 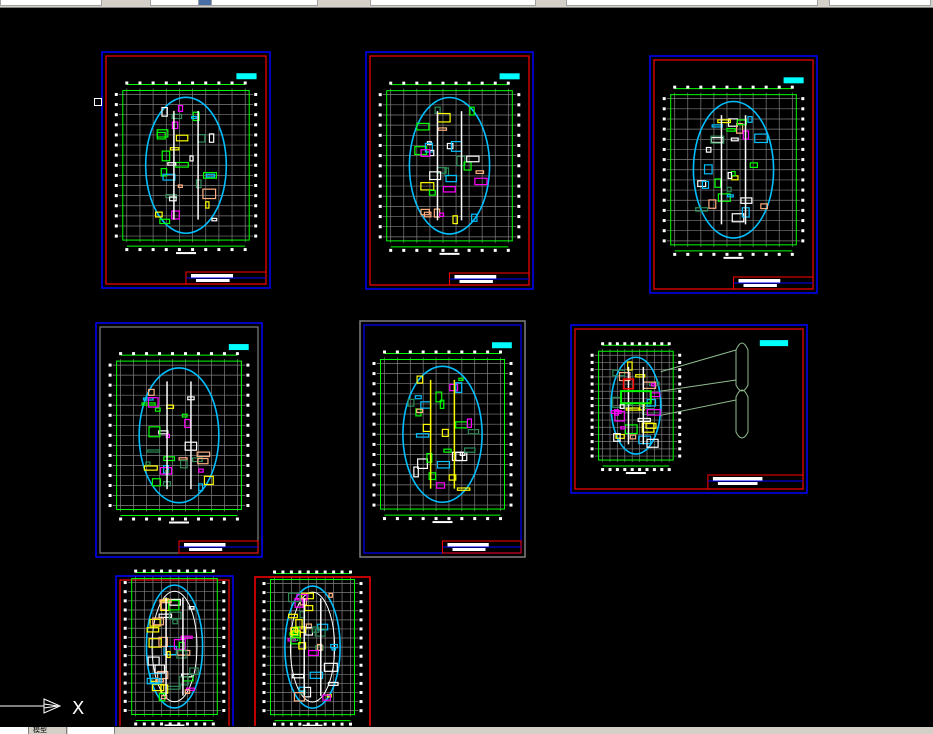 I want to click on leader-line, so click(x=698, y=385).